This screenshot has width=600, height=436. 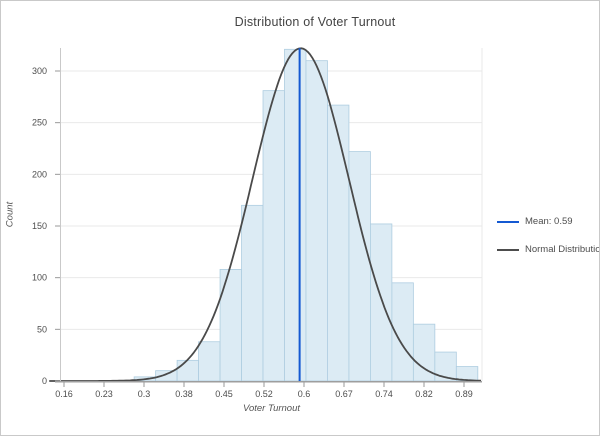 What do you see at coordinates (264, 394) in the screenshot?
I see `x-tick-label: 0.52` at bounding box center [264, 394].